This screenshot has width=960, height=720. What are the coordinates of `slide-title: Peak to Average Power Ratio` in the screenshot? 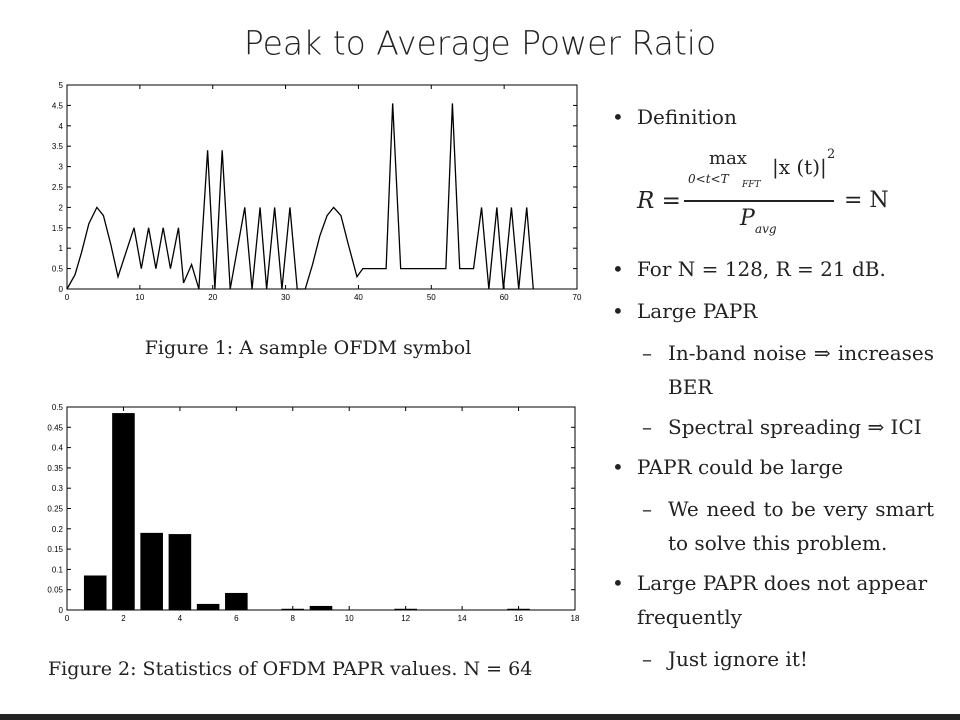 It's located at (480, 43).